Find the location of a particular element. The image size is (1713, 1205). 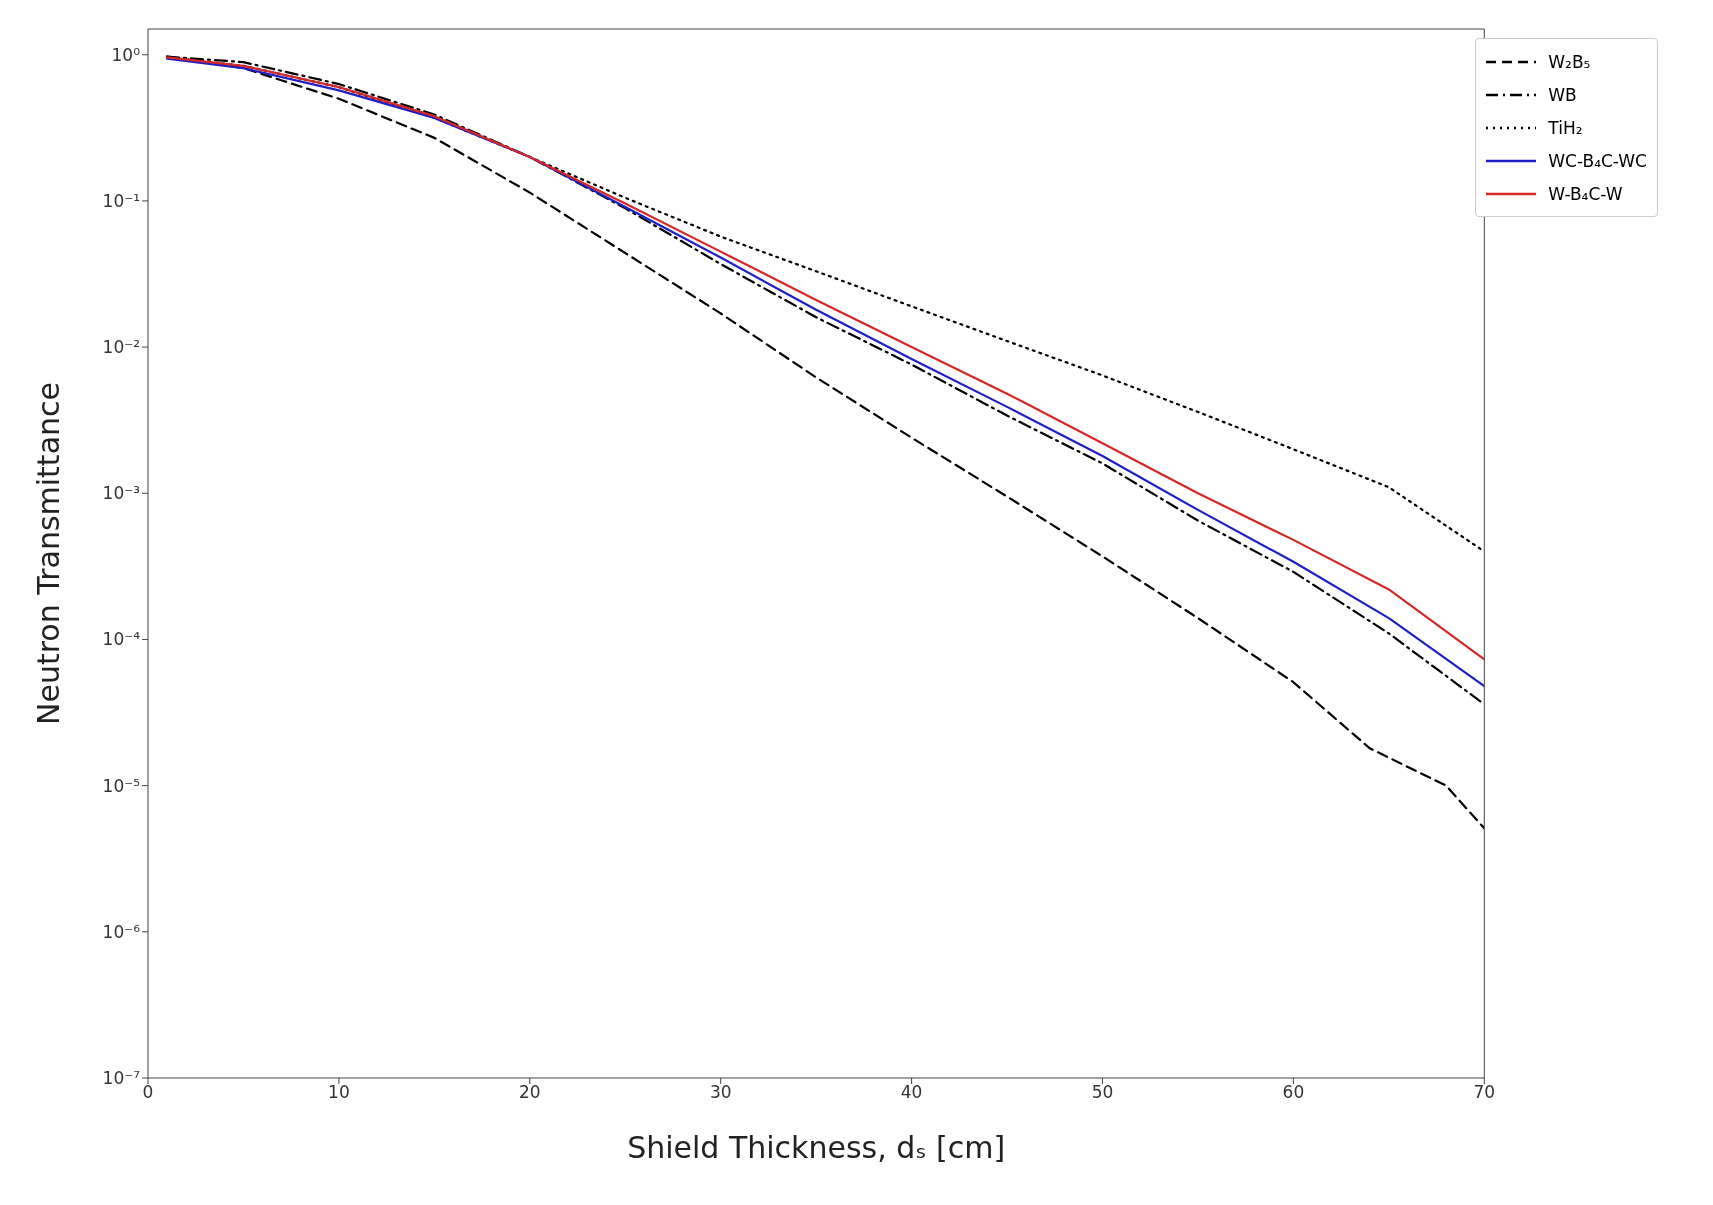

y-tick-label: 10⁻¹ is located at coordinates (121, 200).